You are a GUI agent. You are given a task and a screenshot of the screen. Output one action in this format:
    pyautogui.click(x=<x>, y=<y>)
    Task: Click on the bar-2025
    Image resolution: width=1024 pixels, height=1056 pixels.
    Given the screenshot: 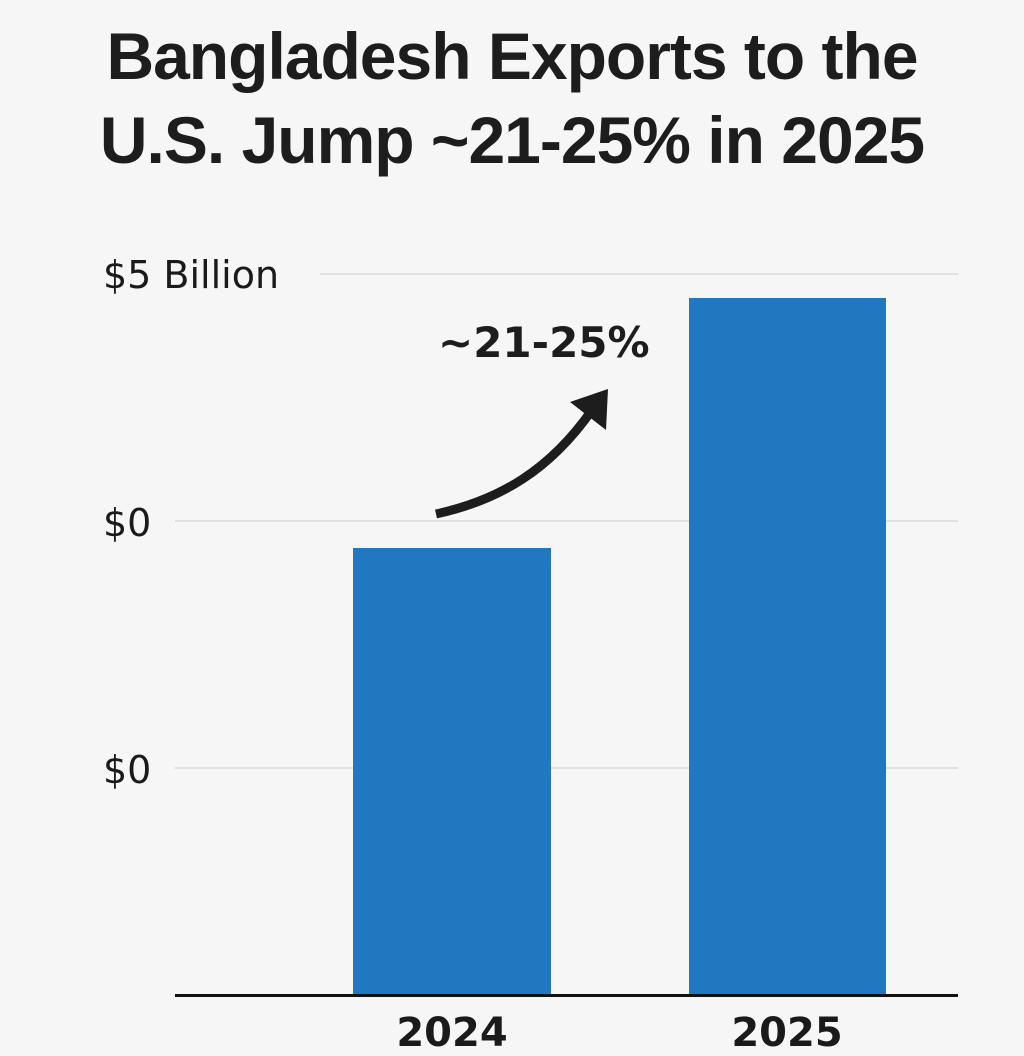 What is the action you would take?
    pyautogui.click(x=787, y=646)
    